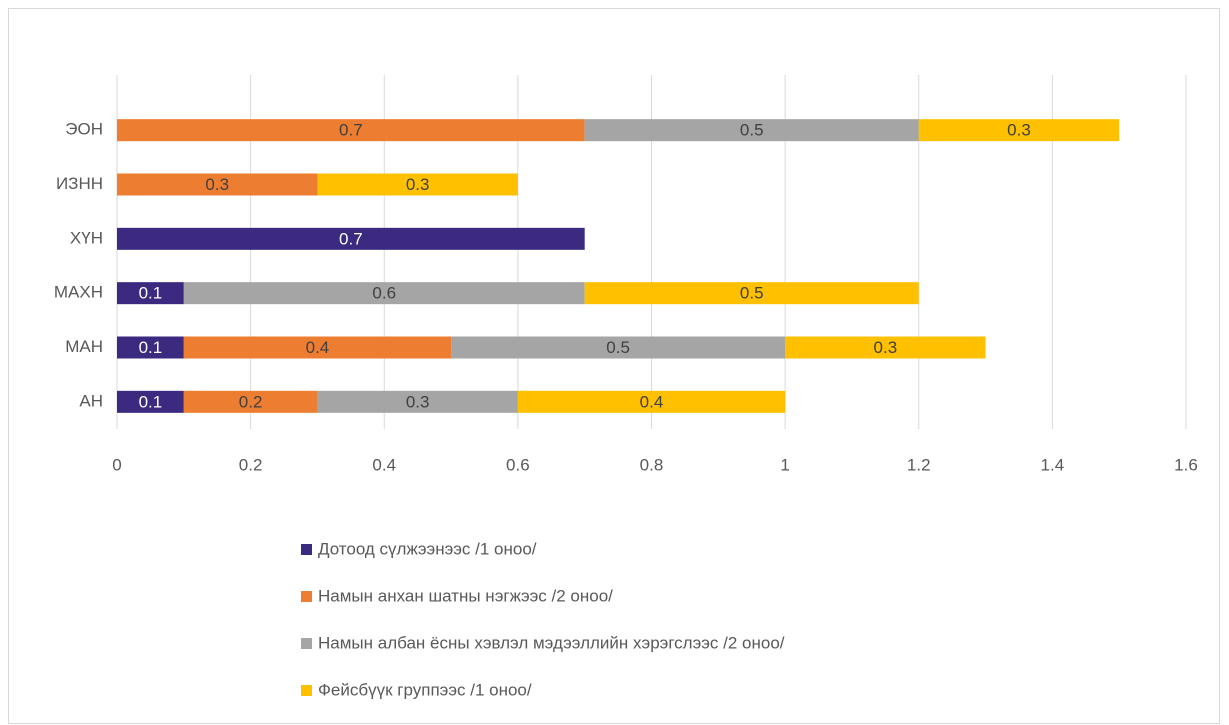 The height and width of the screenshot is (725, 1229). Describe the element at coordinates (784, 464) in the screenshot. I see `x-tick-label: 1` at that location.